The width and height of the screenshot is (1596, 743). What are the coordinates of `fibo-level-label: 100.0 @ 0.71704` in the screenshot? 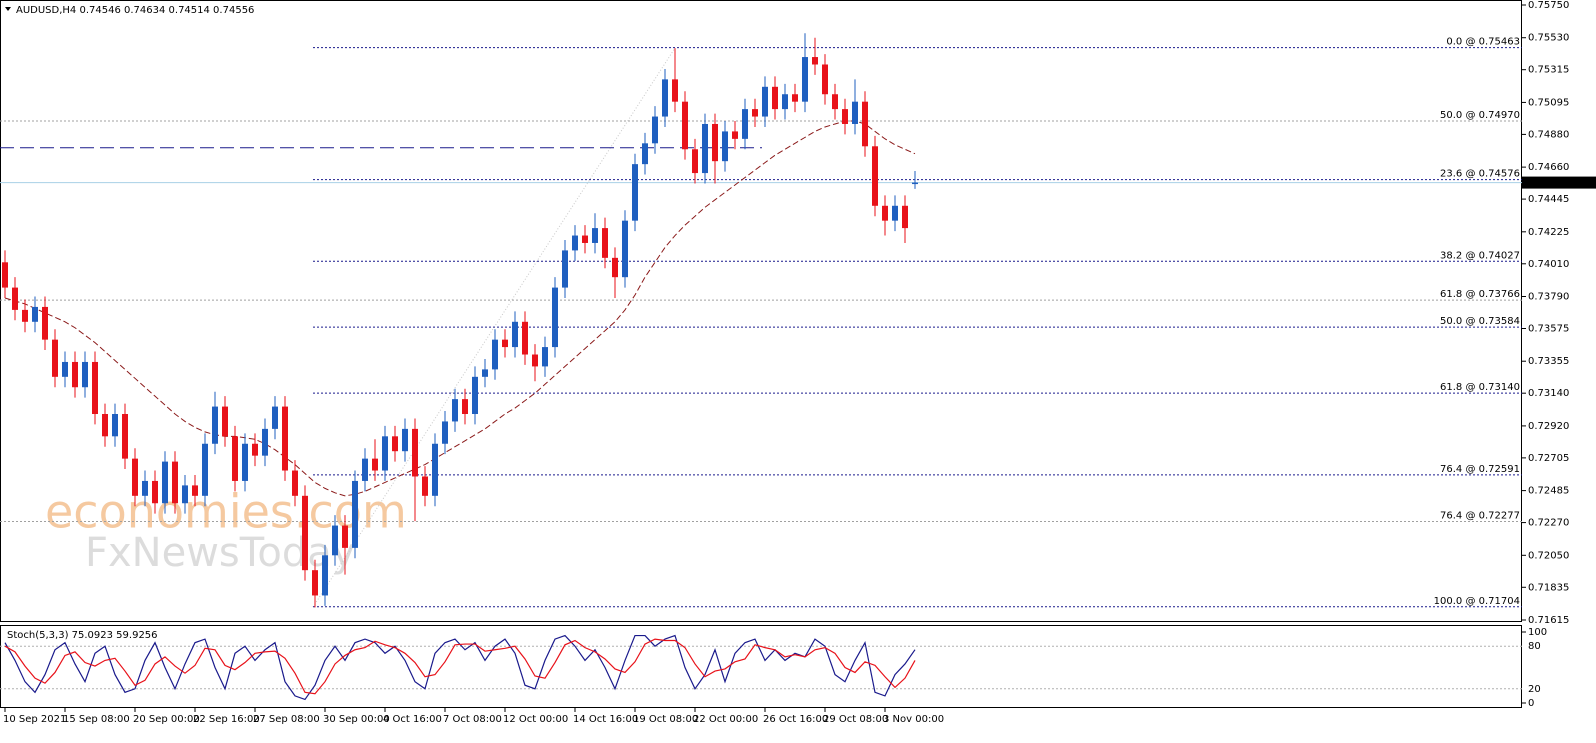 It's located at (1477, 601).